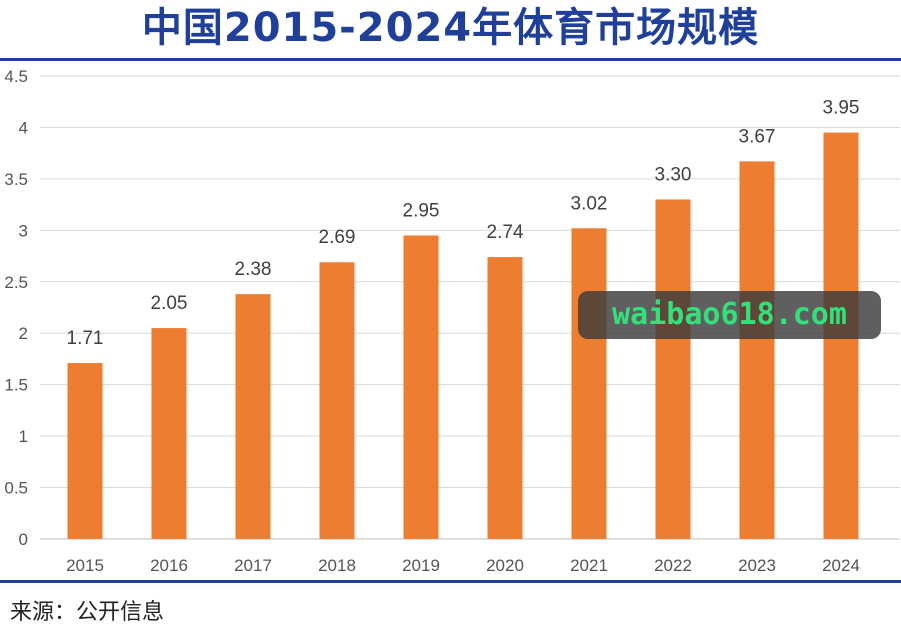 This screenshot has height=628, width=901. What do you see at coordinates (253, 565) in the screenshot?
I see `x-tick-label: 2017` at bounding box center [253, 565].